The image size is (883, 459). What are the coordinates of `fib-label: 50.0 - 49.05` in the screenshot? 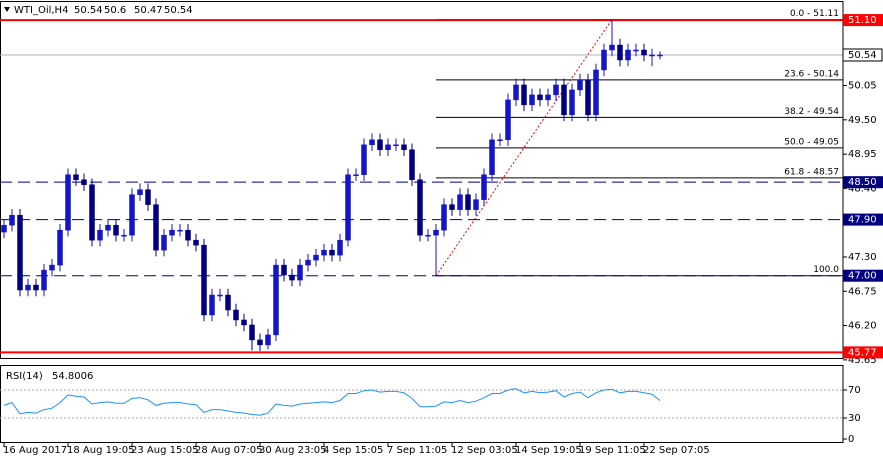 It's located at (811, 142).